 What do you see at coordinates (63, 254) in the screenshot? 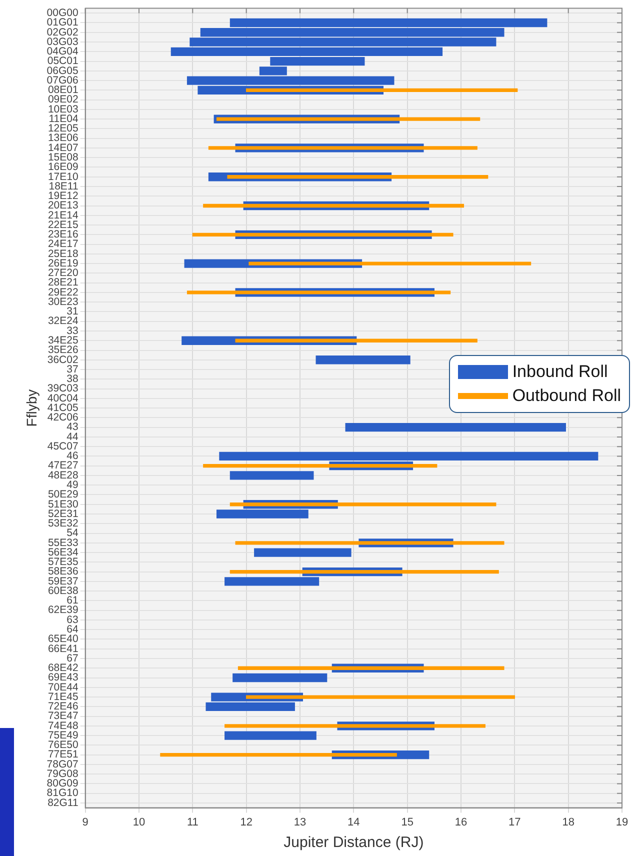
I see `y-tick-label: 25E18` at bounding box center [63, 254].